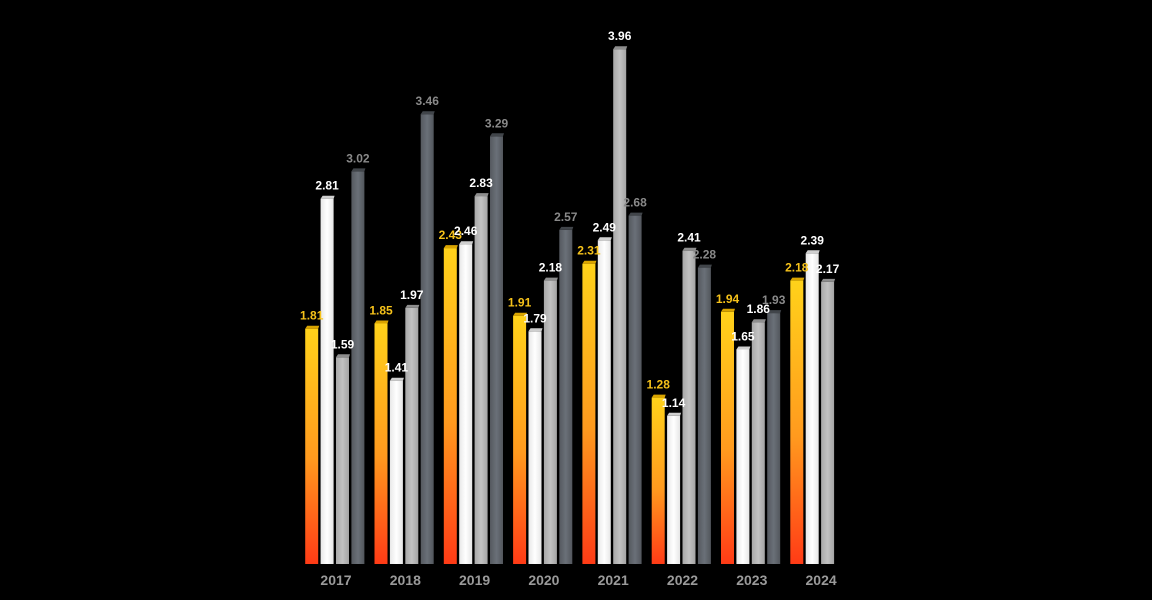 This screenshot has width=1152, height=600. I want to click on value-label-2019-series-3: 2.83, so click(481, 183).